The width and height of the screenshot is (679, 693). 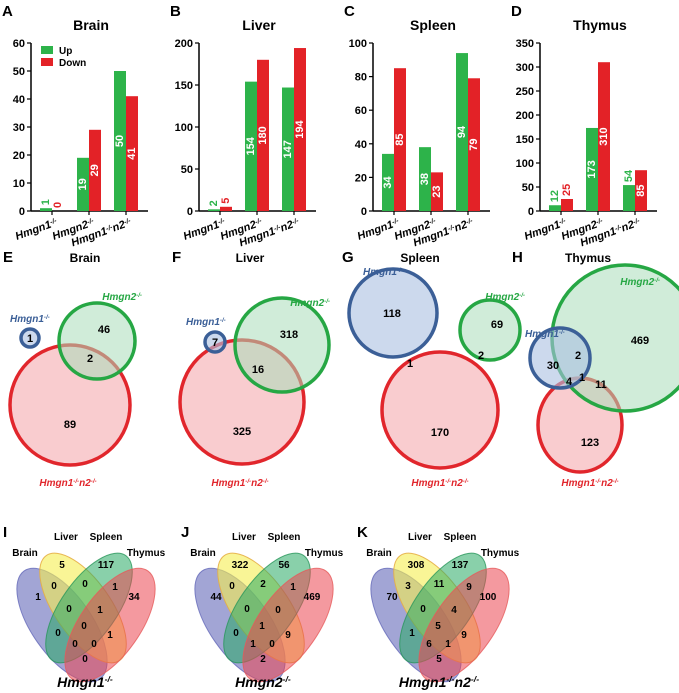 What do you see at coordinates (97, 341) in the screenshot?
I see `venn-circle-green` at bounding box center [97, 341].